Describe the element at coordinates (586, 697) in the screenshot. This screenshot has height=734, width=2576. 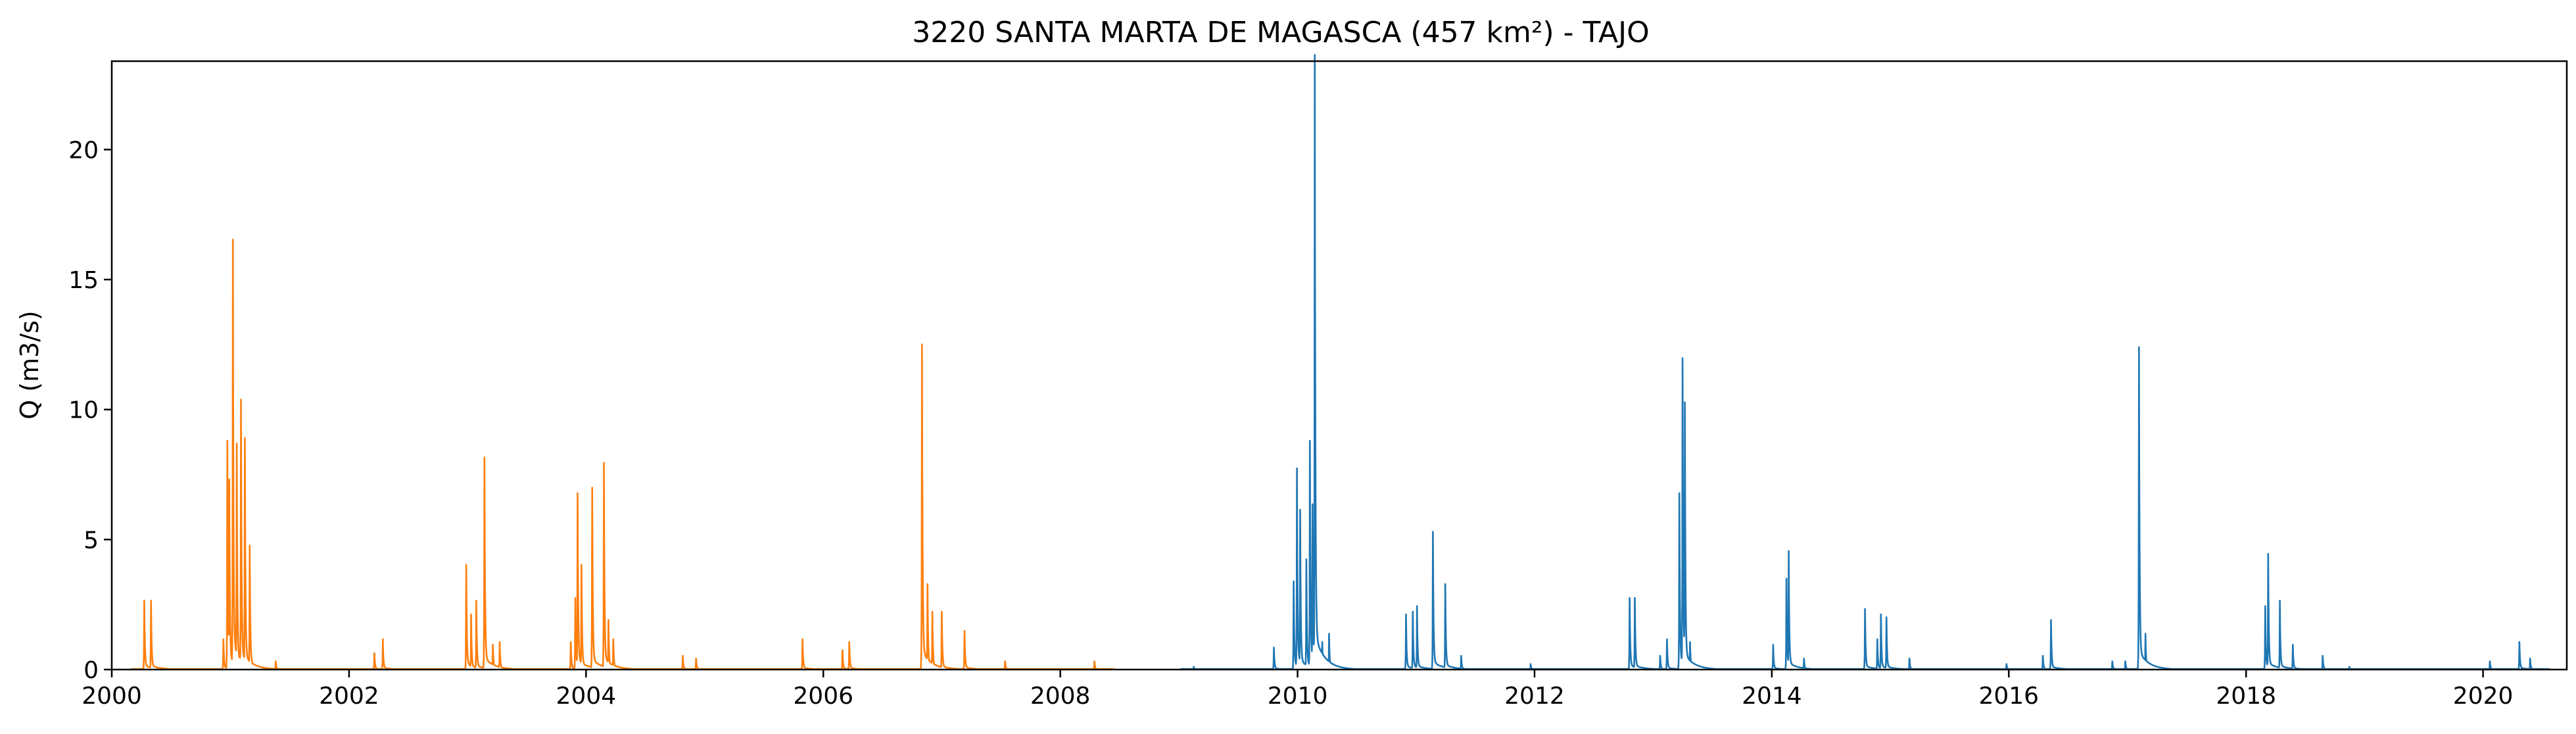
I see `x-tick-label-2004: 2004` at that location.